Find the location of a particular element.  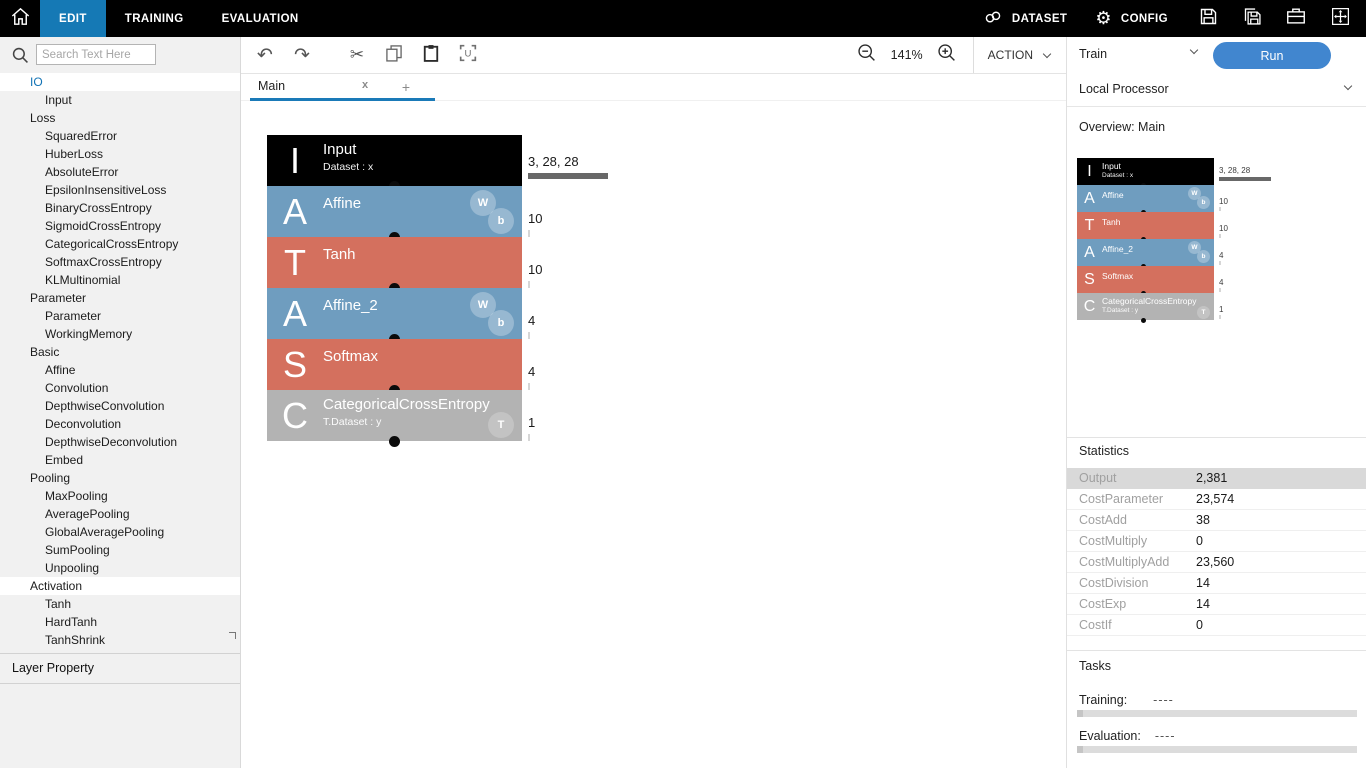

fit-window-button is located at coordinates (1340, 19).